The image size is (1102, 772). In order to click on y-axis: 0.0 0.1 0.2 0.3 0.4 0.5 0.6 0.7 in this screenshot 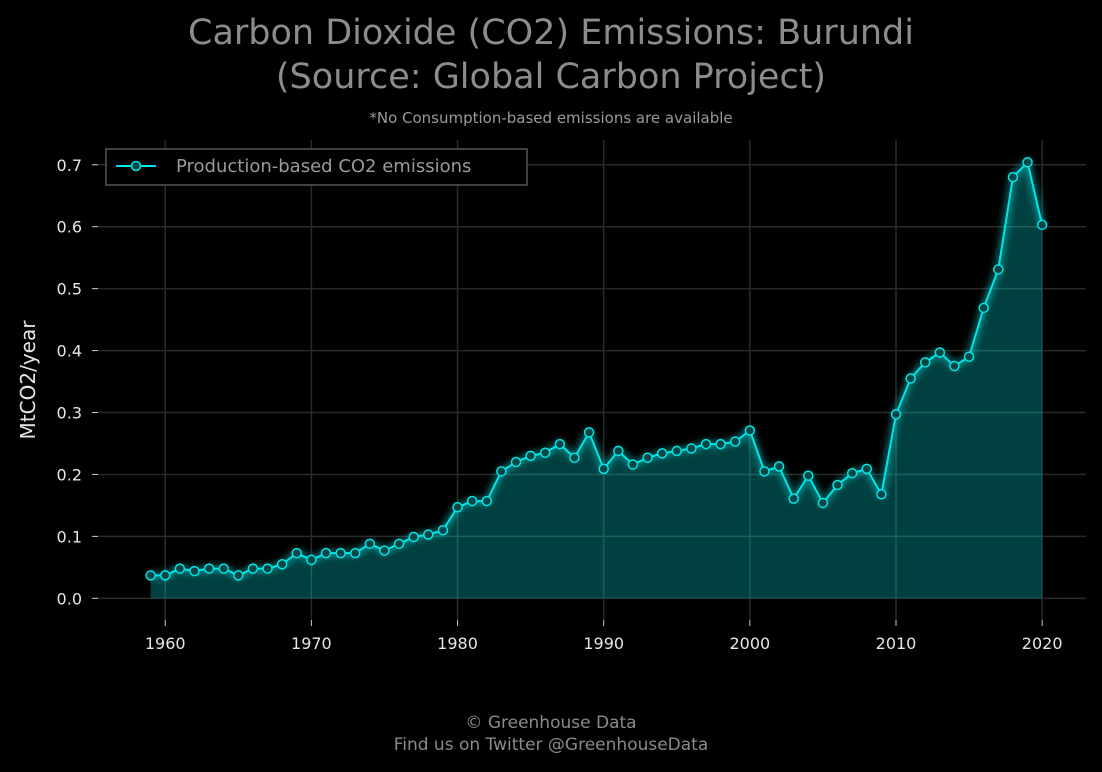, I will do `click(77, 382)`.